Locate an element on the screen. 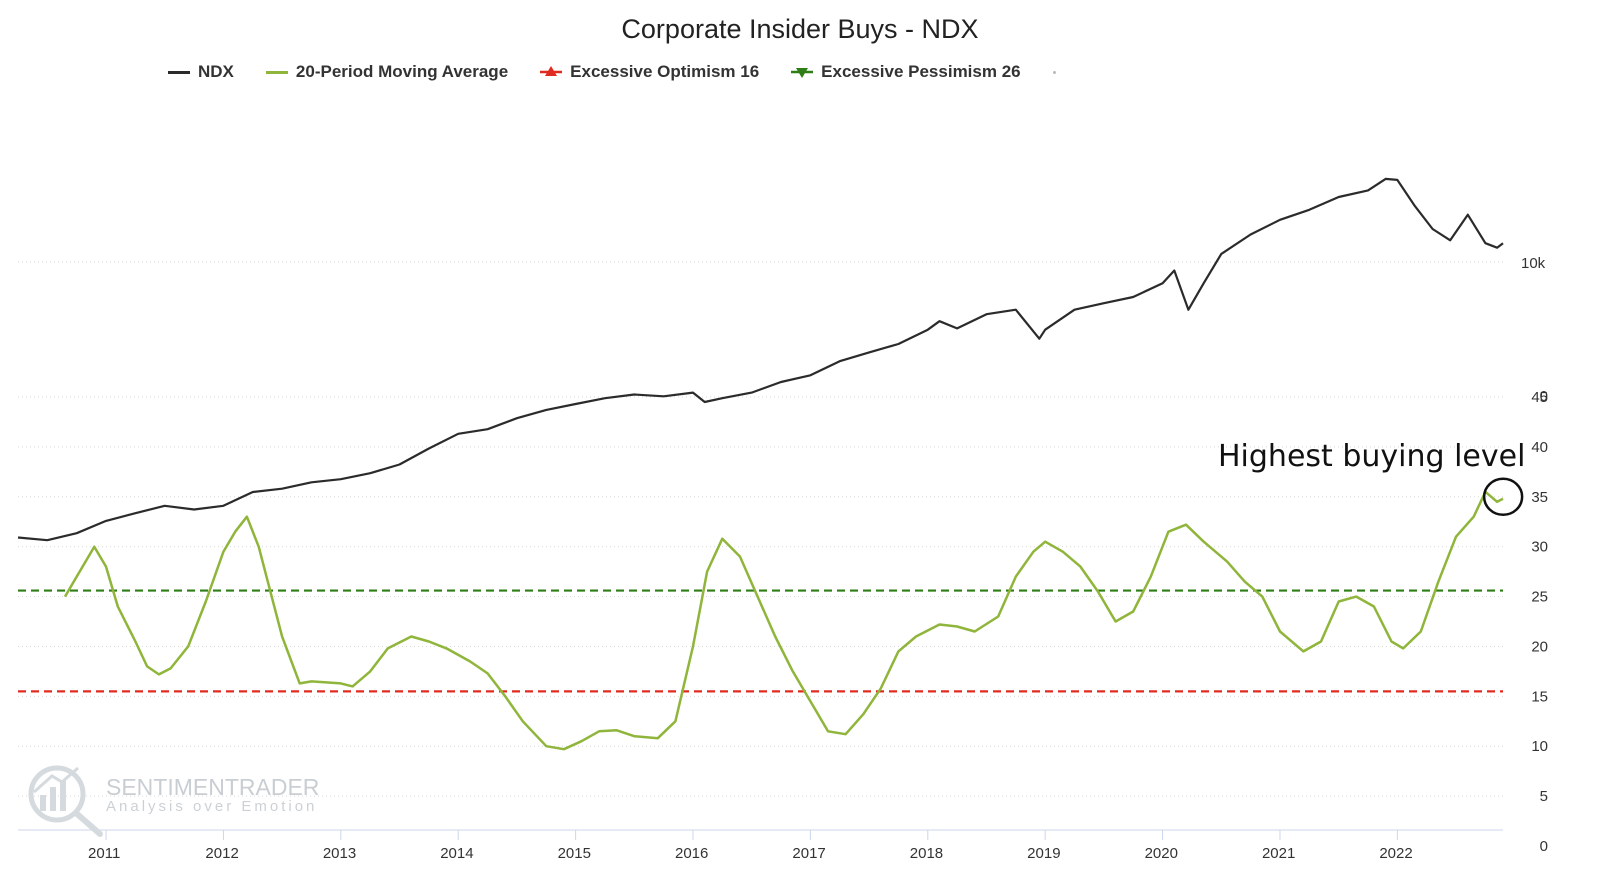 The width and height of the screenshot is (1600, 894). lower-y-tick-label: 0 is located at coordinates (1544, 846).